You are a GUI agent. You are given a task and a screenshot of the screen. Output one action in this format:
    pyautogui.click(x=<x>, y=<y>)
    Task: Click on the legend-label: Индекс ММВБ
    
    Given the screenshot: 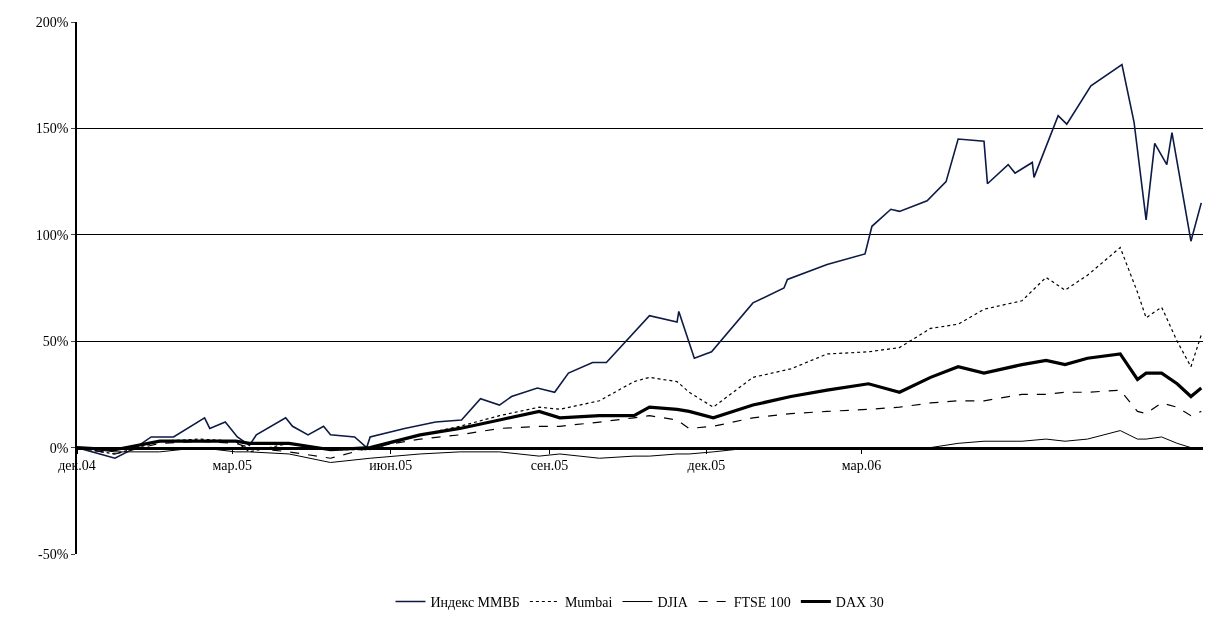 What is the action you would take?
    pyautogui.click(x=475, y=602)
    